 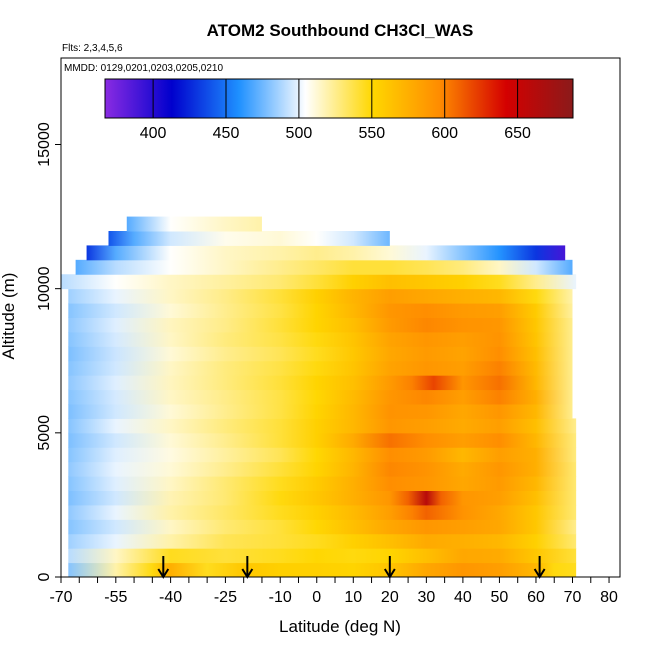 What do you see at coordinates (340, 626) in the screenshot?
I see `x-axis-label: Latitude (deg N)` at bounding box center [340, 626].